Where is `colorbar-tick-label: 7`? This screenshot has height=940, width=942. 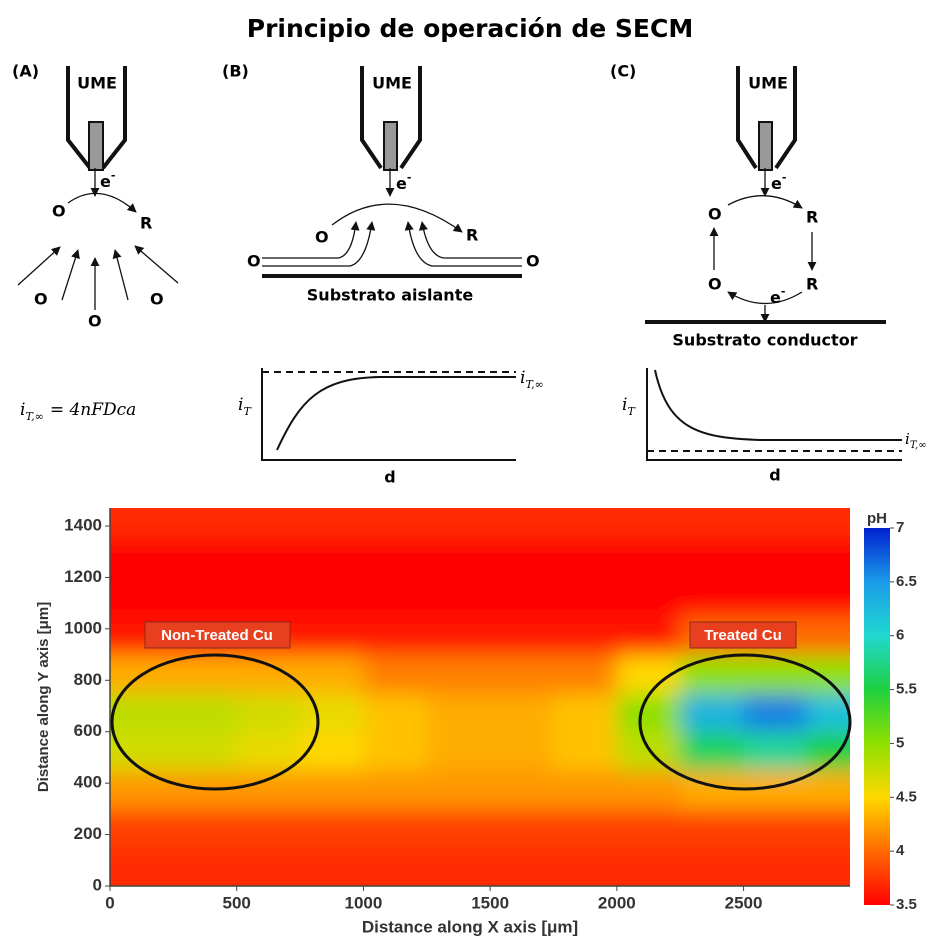
colorbar-tick-label: 7 is located at coordinates (900, 527).